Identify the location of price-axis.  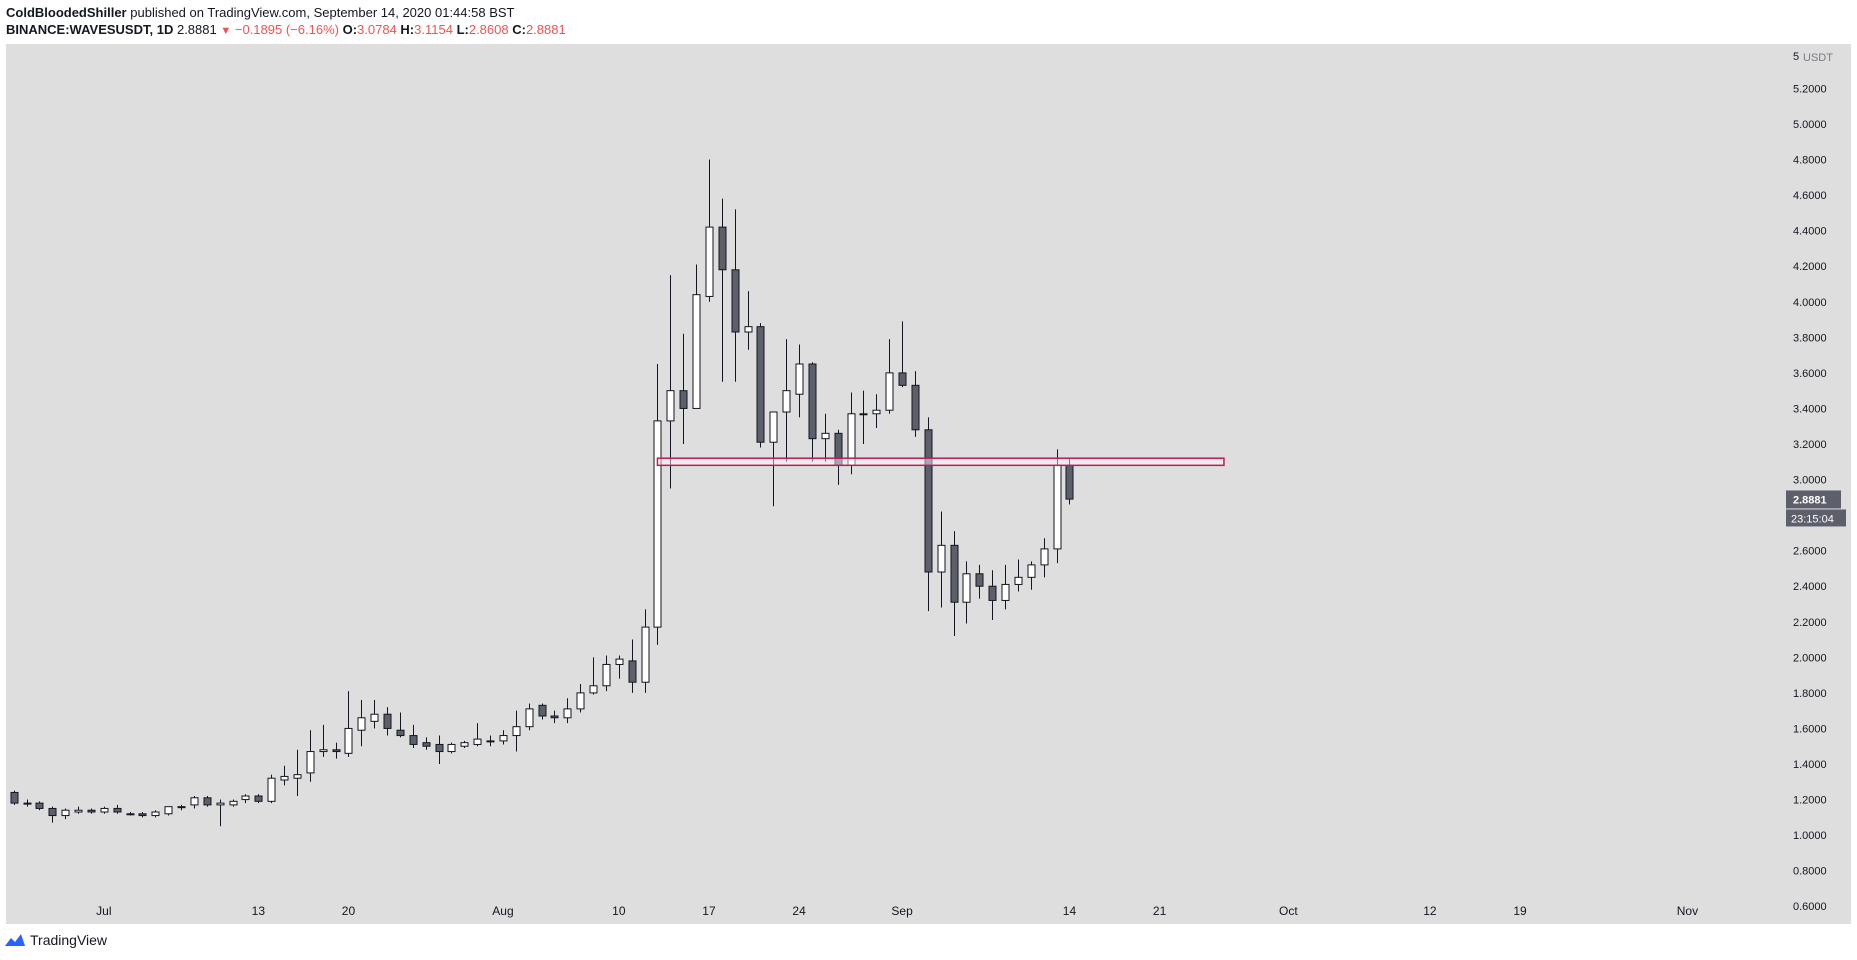
(1817, 484).